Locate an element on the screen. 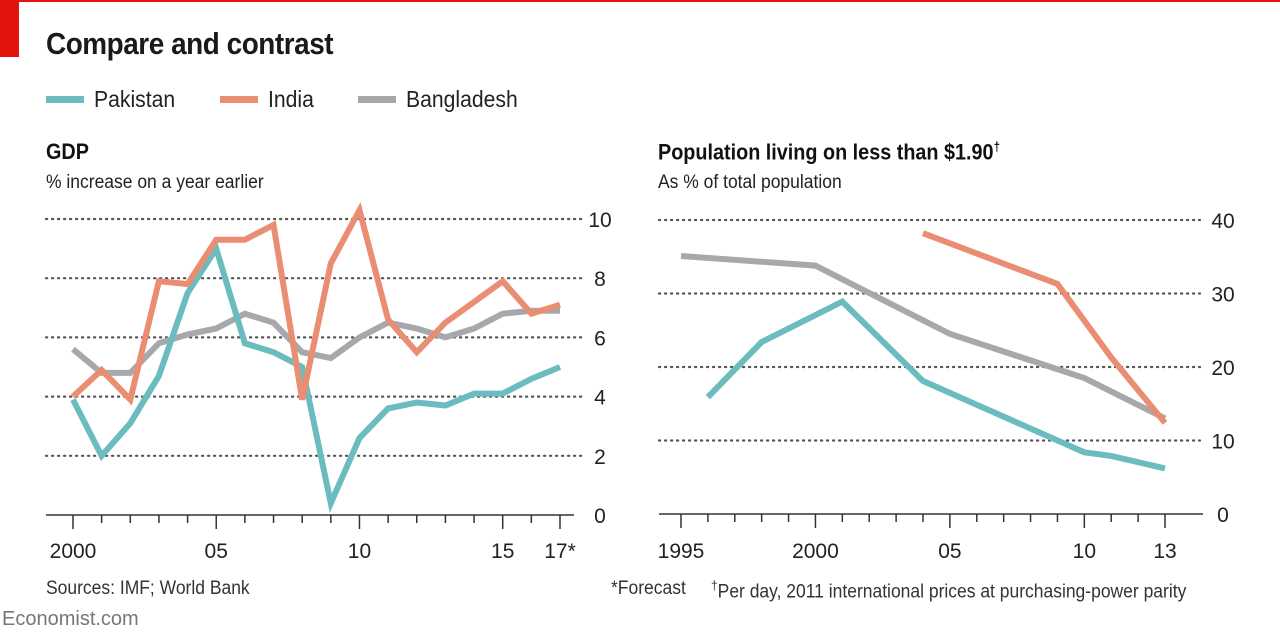 This screenshot has height=641, width=1280. poverty-y-tick-label: 10 is located at coordinates (1222, 442).